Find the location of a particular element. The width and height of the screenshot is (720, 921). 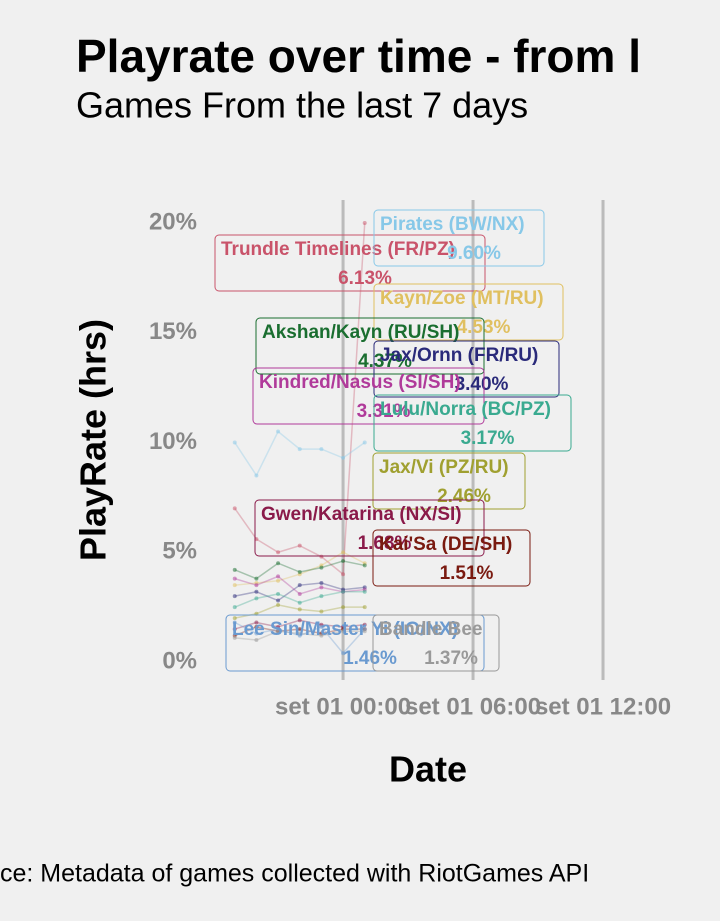

legend-label: Pirates (BW/NX) is located at coordinates (452, 224).